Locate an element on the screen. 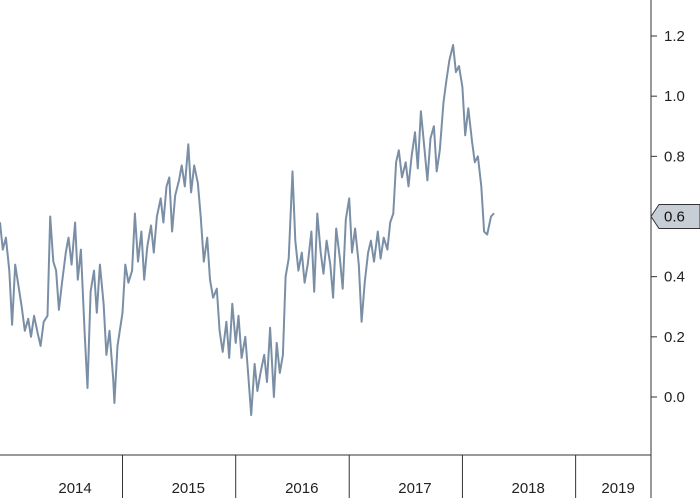  y-tick-label: 0.4 is located at coordinates (674, 277).